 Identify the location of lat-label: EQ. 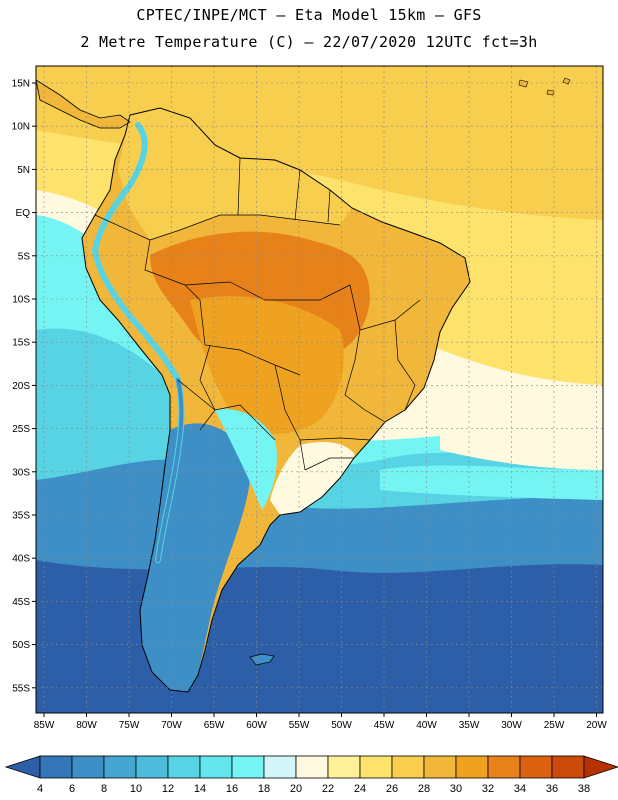
(23, 213).